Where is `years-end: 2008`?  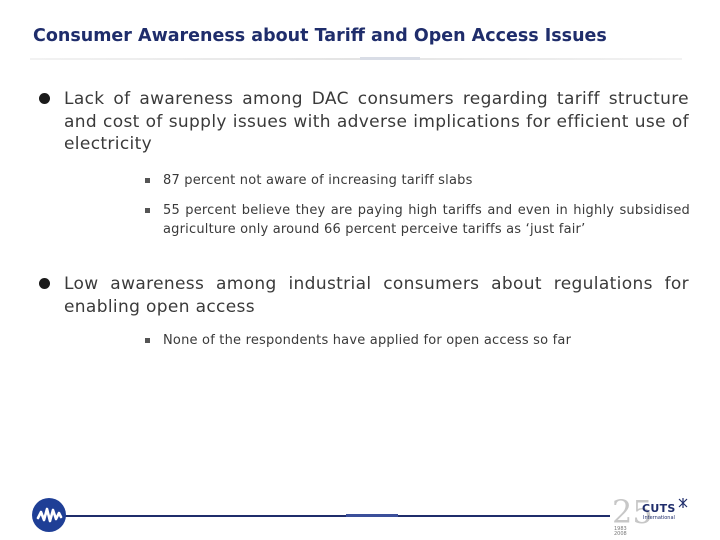 years-end: 2008 is located at coordinates (620, 534).